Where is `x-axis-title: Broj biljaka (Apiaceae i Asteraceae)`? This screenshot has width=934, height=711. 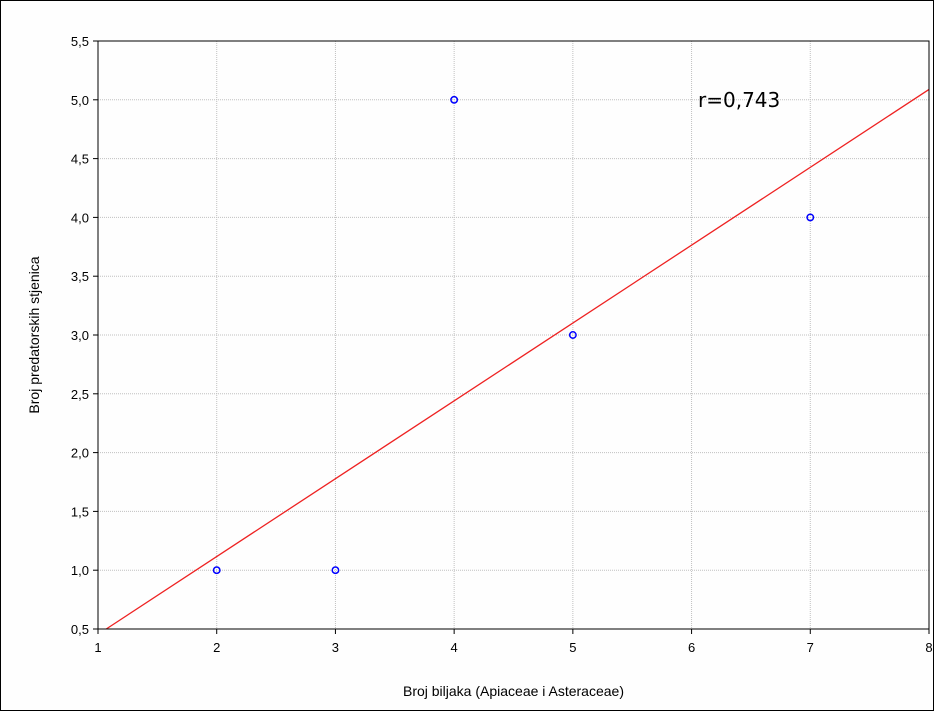 x-axis-title: Broj biljaka (Apiaceae i Asteraceae) is located at coordinates (513, 691).